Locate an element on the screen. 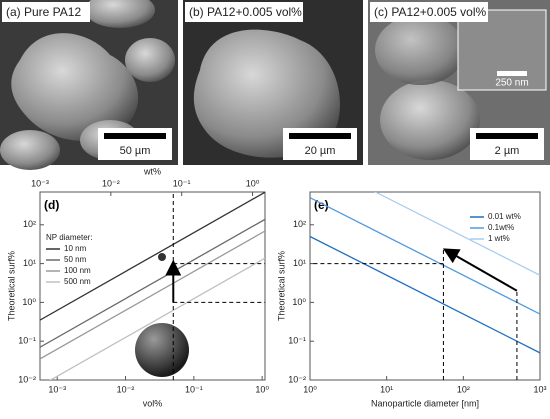  particle-sphere is located at coordinates (162, 350).